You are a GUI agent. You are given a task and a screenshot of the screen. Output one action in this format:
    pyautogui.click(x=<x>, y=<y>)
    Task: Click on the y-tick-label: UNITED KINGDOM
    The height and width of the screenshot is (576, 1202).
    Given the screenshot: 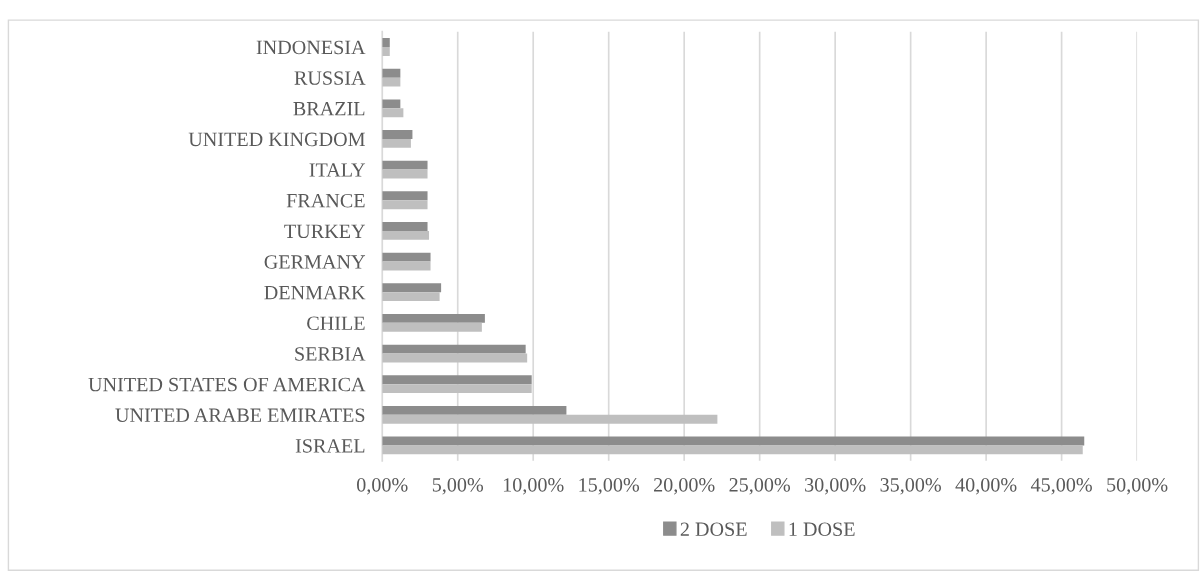 What is the action you would take?
    pyautogui.click(x=276, y=139)
    